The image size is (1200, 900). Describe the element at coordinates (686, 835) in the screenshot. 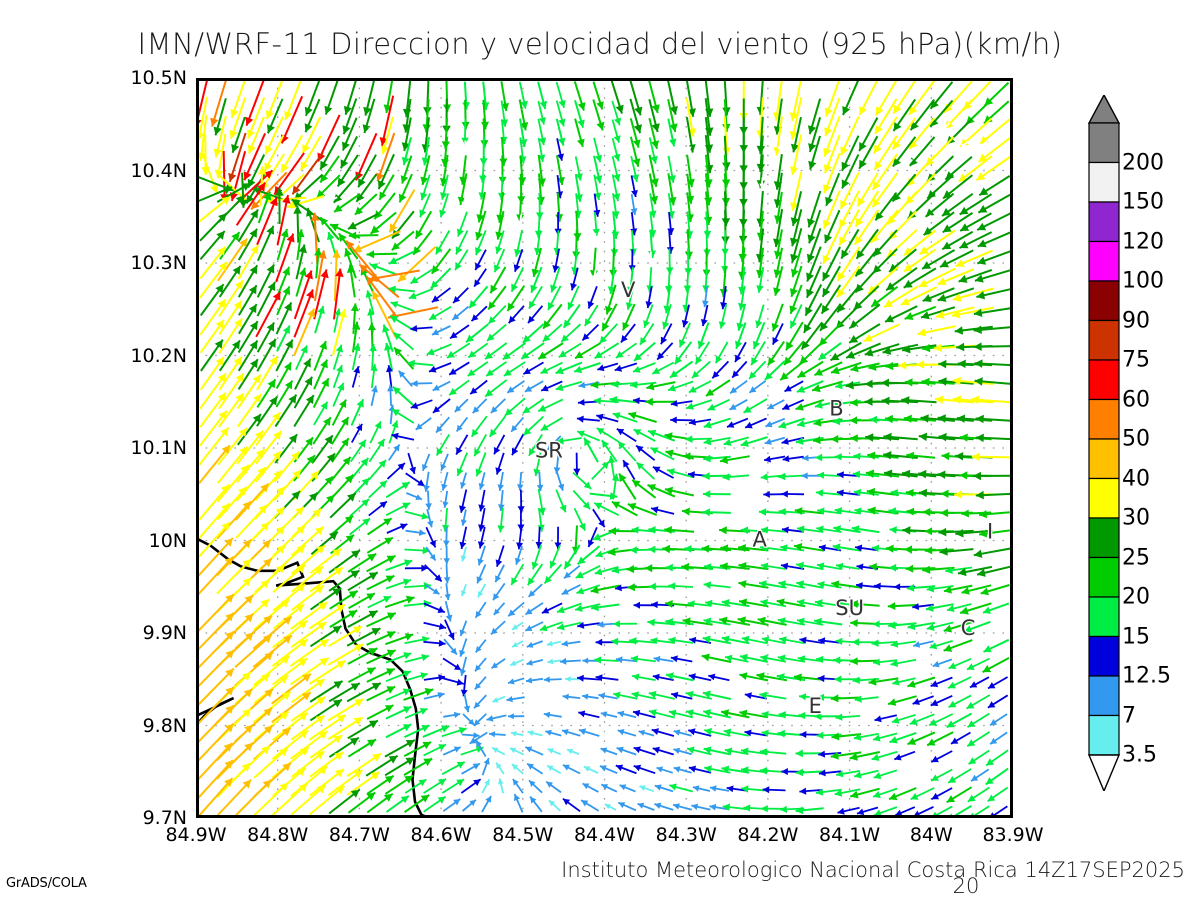

I see `x-axis-tick-label: 84.3W` at that location.